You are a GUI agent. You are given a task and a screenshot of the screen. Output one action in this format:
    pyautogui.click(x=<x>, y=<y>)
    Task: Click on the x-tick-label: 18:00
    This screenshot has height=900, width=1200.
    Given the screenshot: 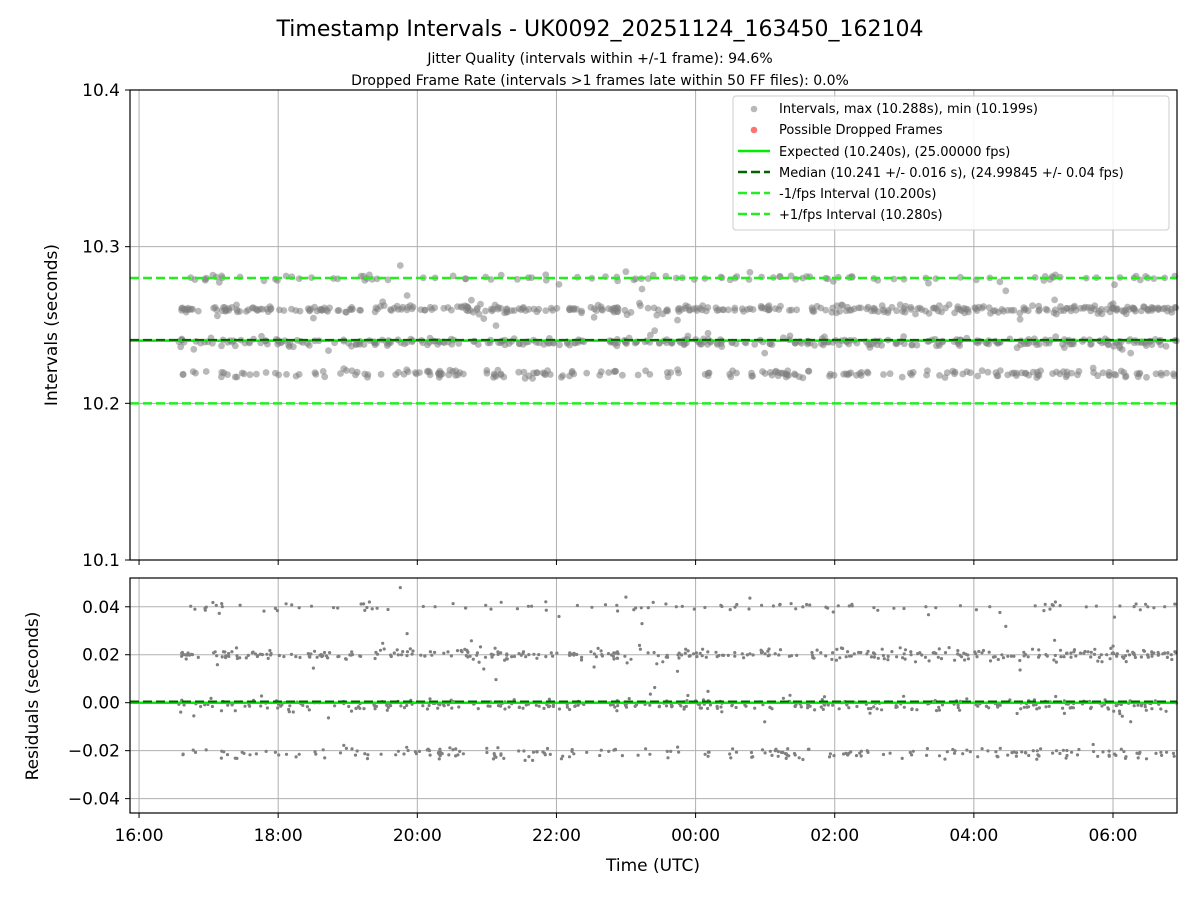 What is the action you would take?
    pyautogui.click(x=278, y=836)
    